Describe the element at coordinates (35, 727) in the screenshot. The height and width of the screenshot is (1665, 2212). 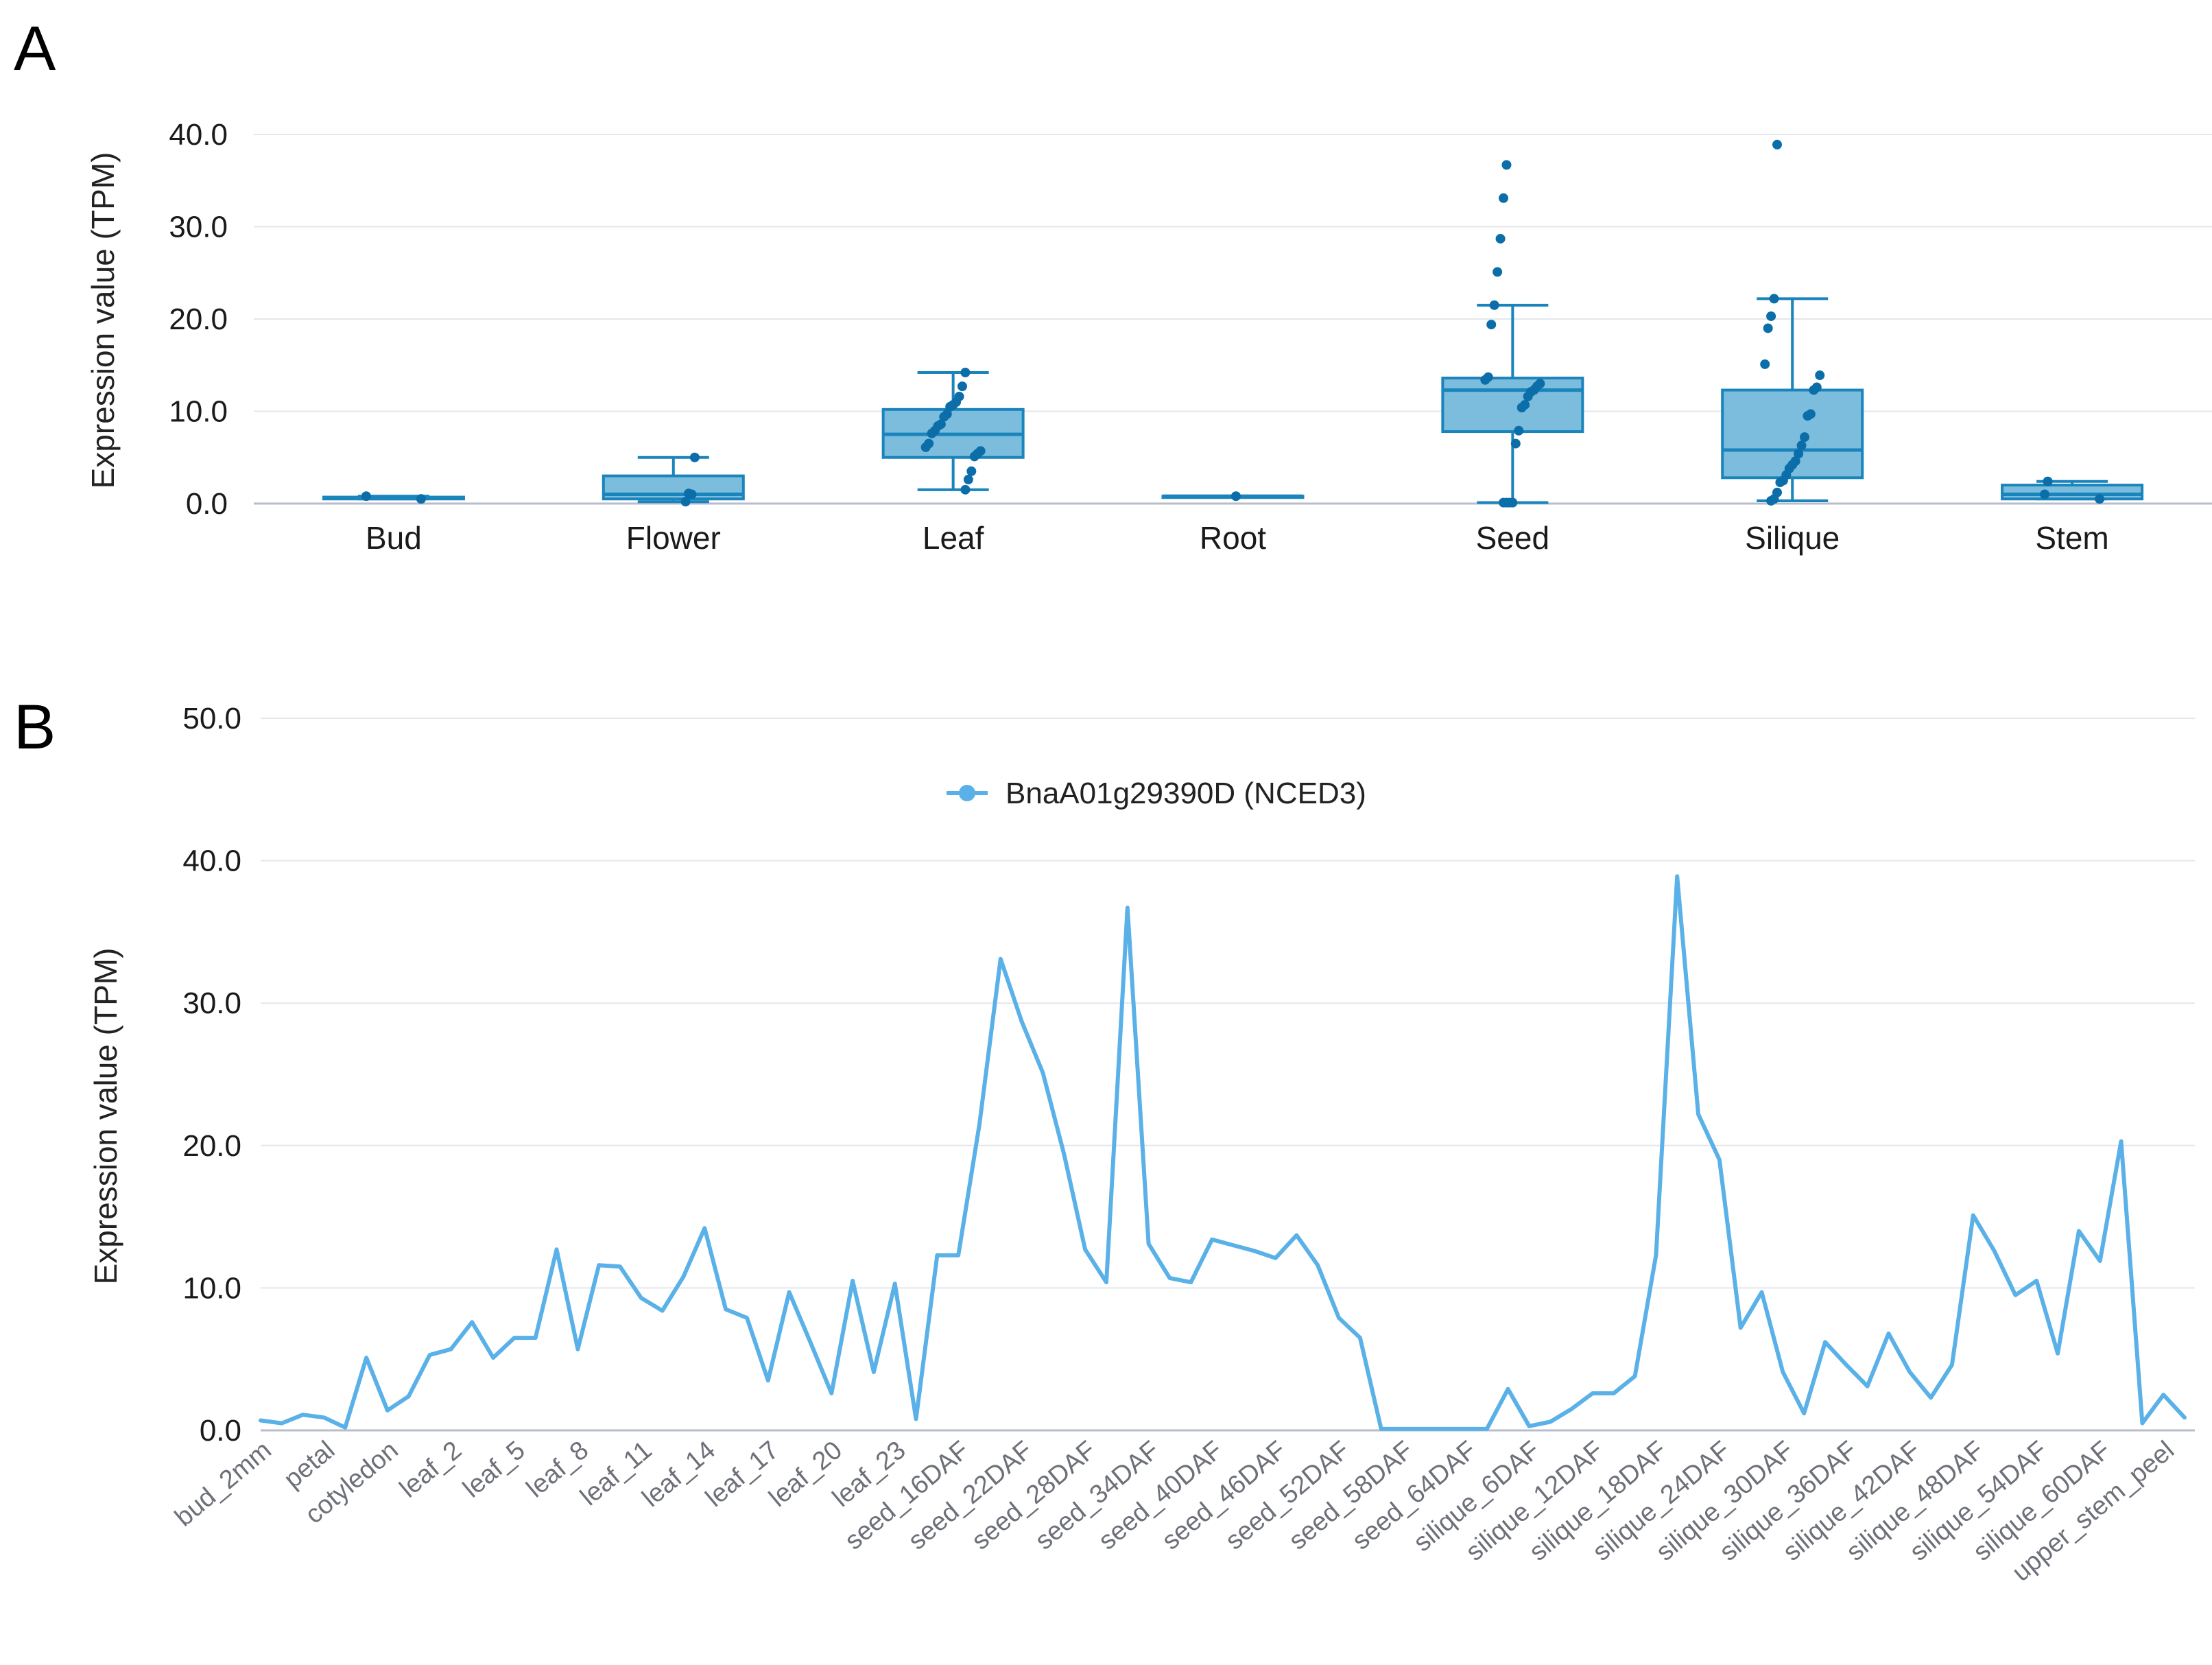
I see `panel-label-b: B` at that location.